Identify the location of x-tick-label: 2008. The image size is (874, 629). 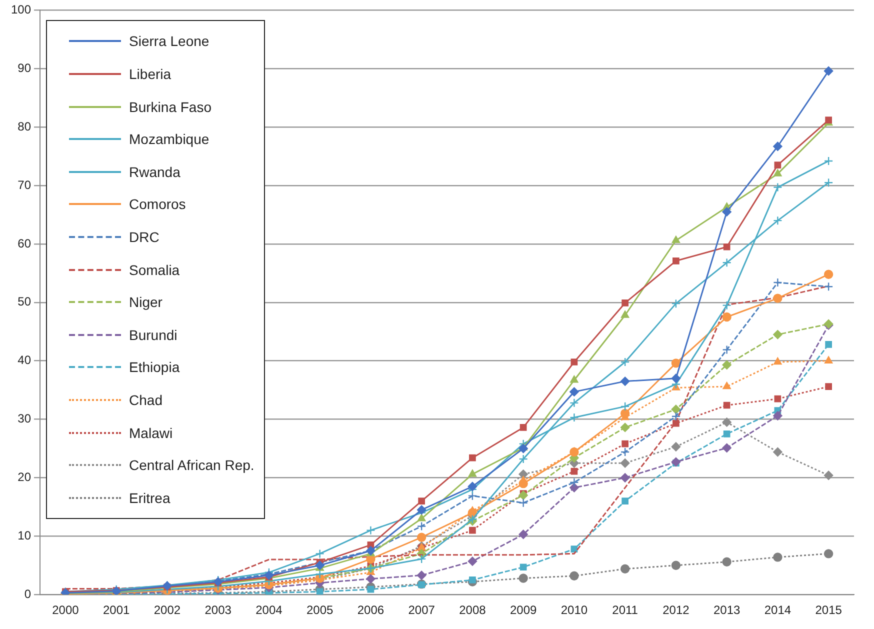
(472, 610).